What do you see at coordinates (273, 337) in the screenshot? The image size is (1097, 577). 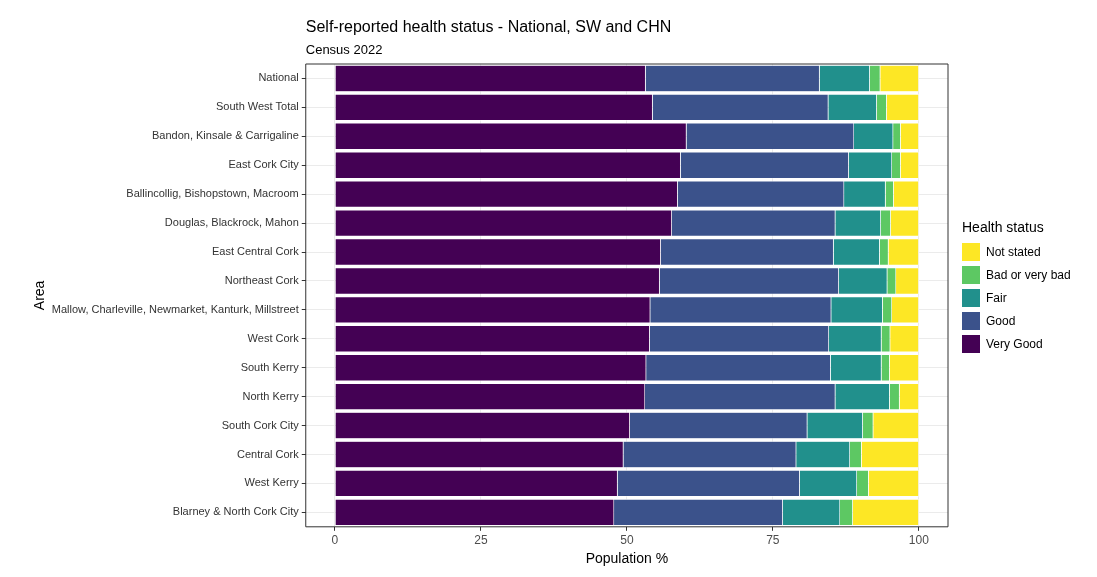 I see `y-tick-label: West Cork` at bounding box center [273, 337].